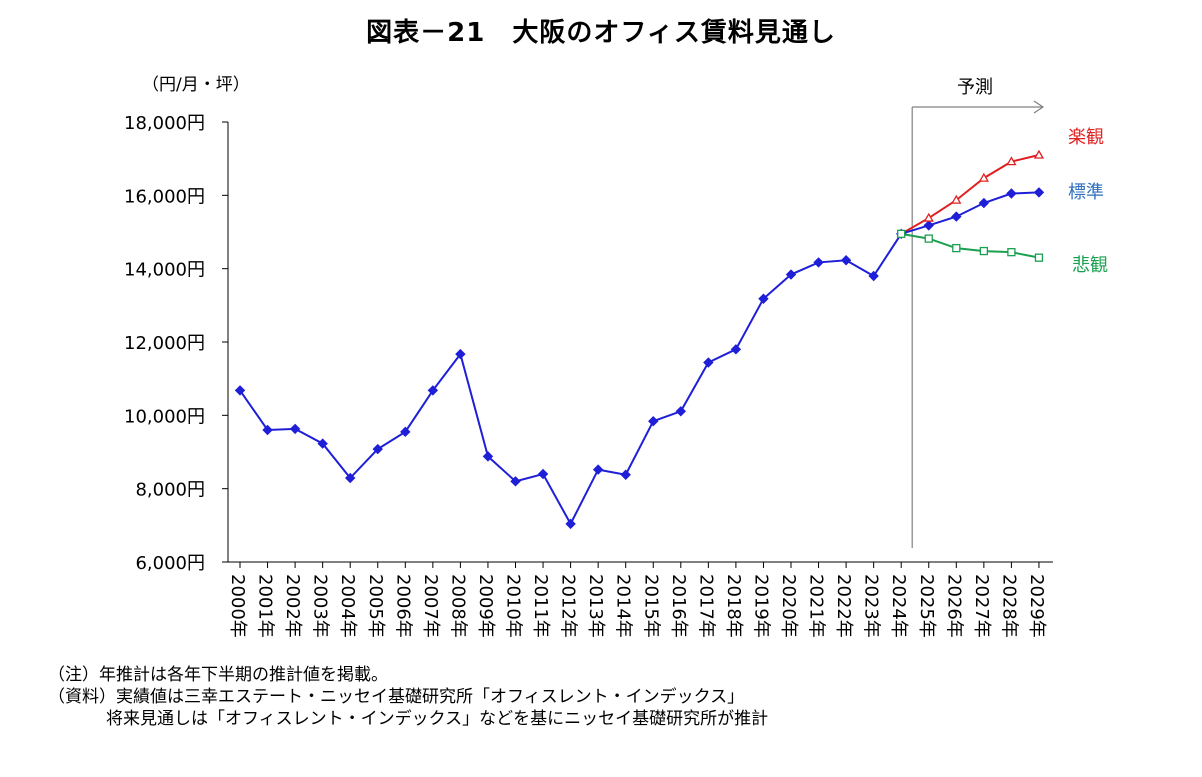  What do you see at coordinates (970, 245) in the screenshot?
I see `series-line-悲観` at bounding box center [970, 245].